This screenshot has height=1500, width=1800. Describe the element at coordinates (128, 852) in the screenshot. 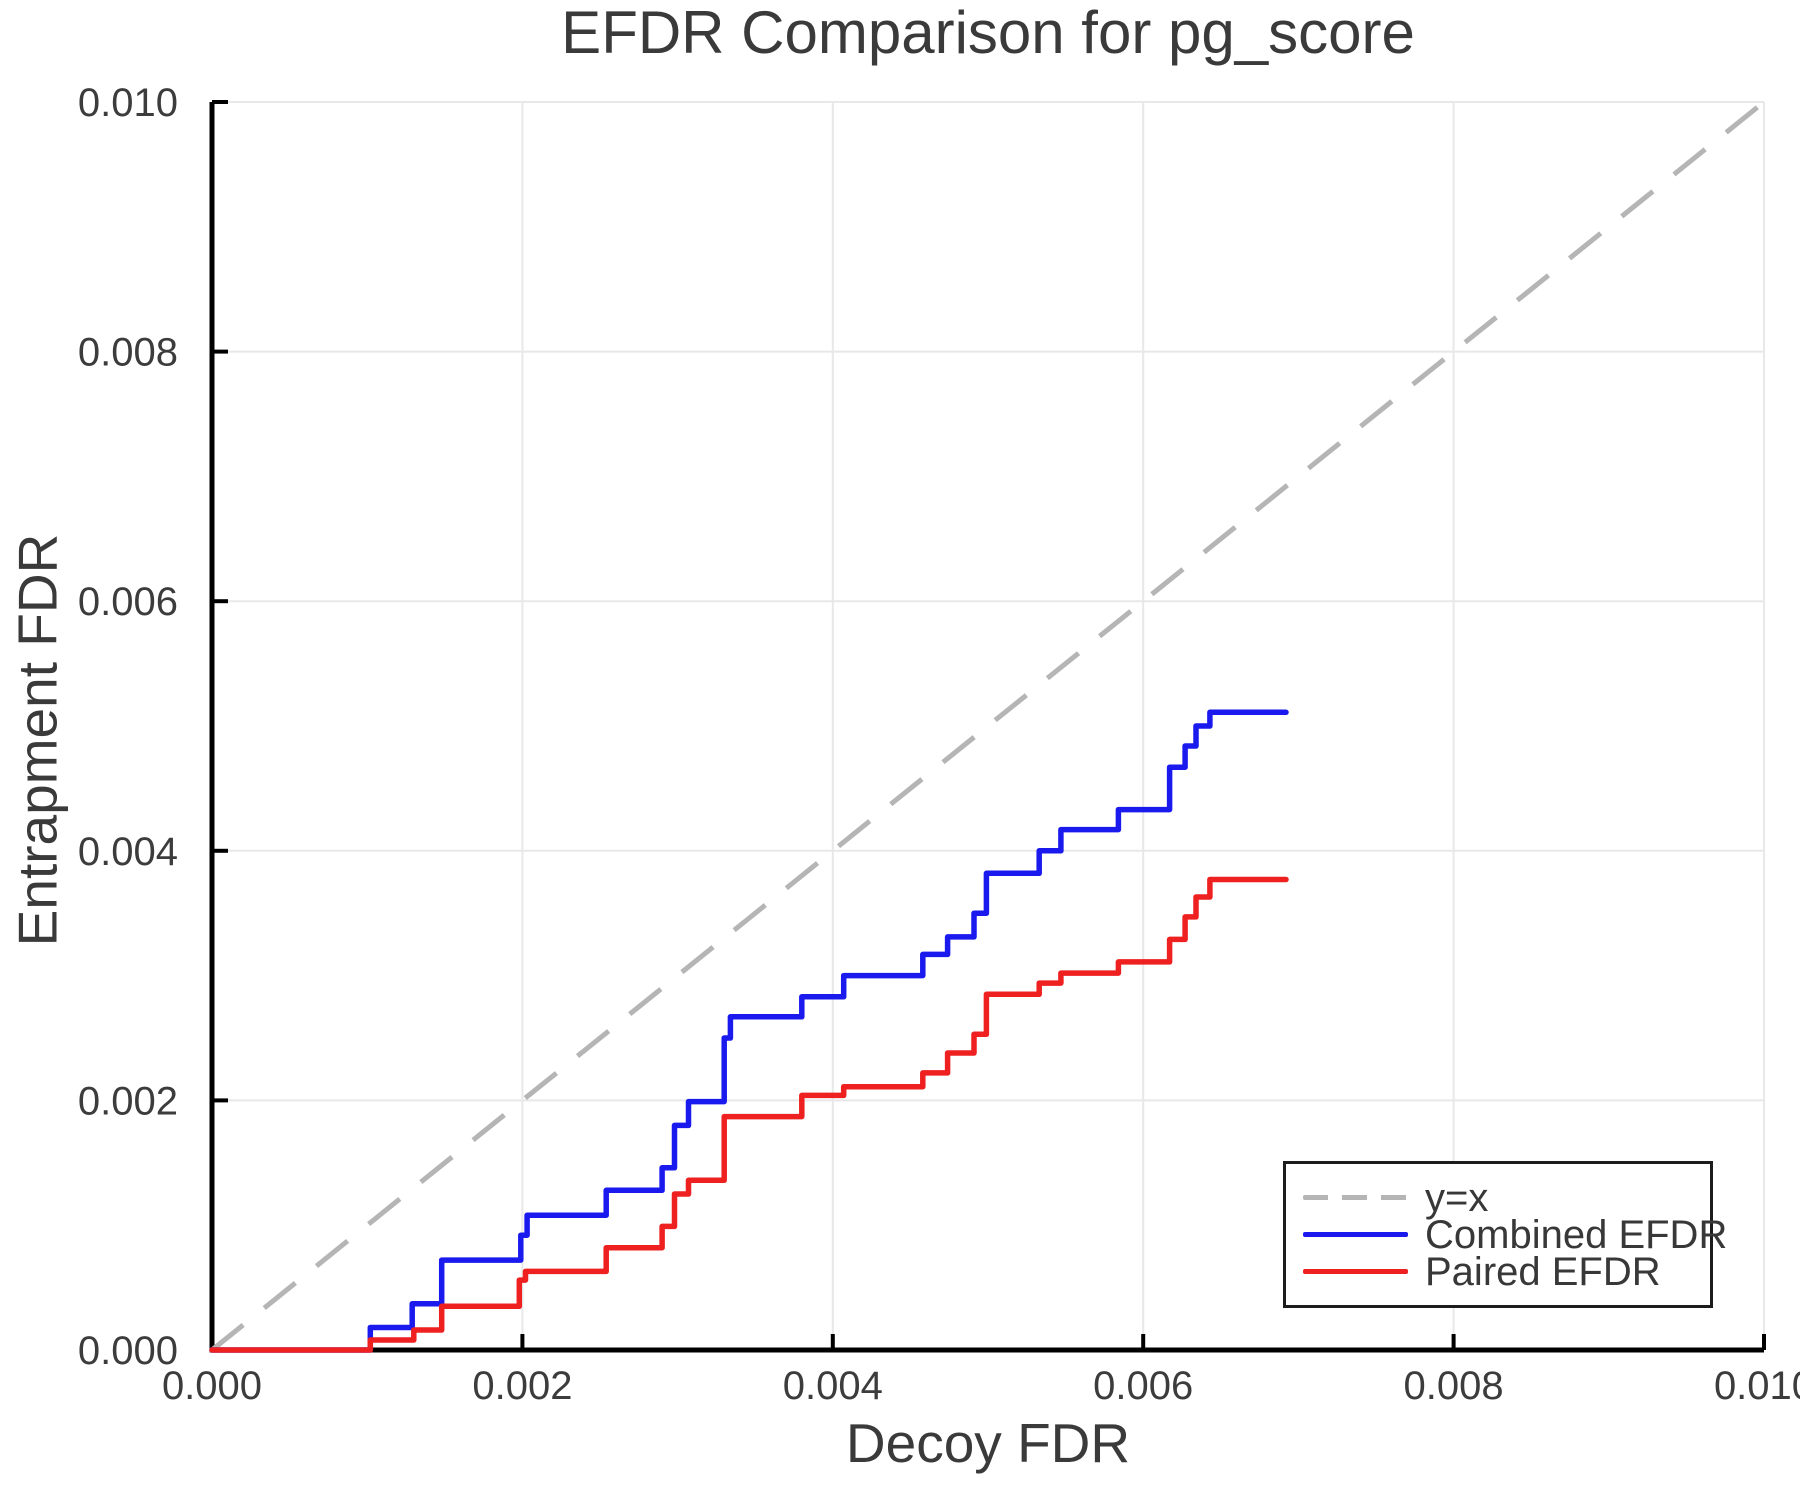

I see `y-tick-label: 0.004` at that location.